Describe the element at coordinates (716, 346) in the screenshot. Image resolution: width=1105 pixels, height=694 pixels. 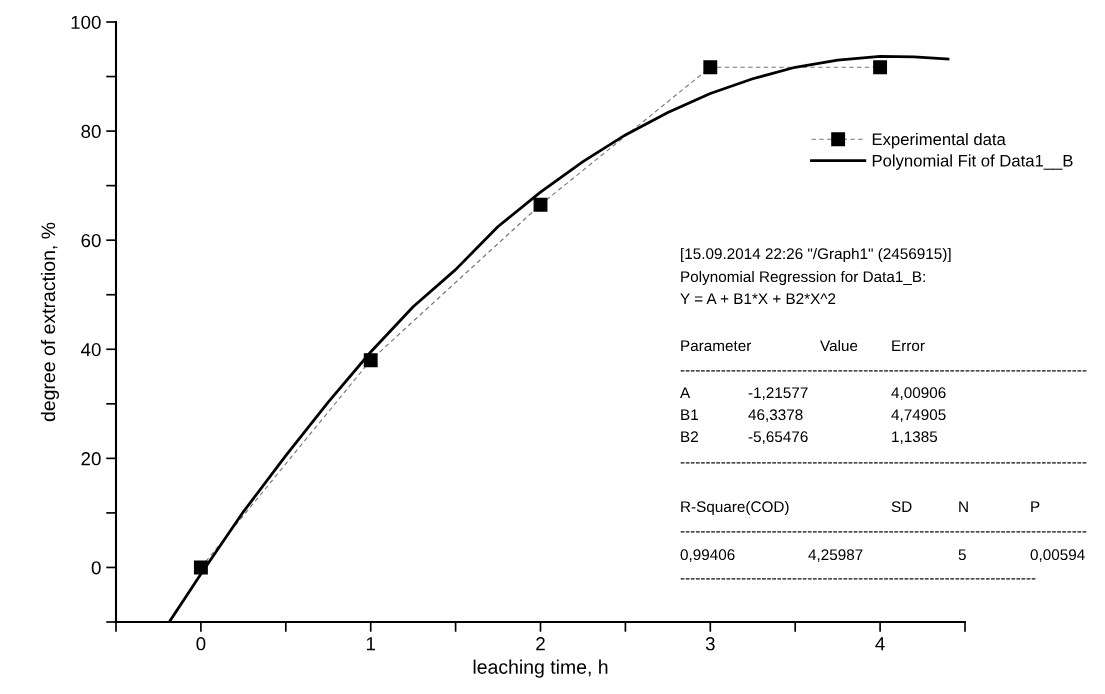
I see `annotation: Parameter` at that location.